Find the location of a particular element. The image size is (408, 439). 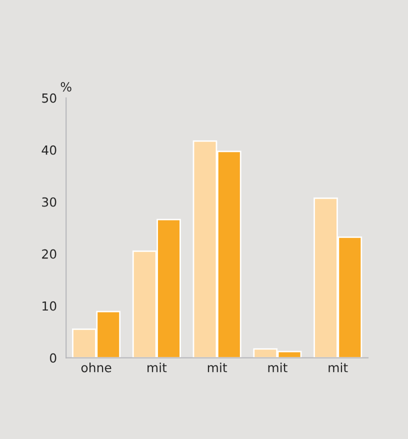

y-tick-label: 0 is located at coordinates (53, 358).